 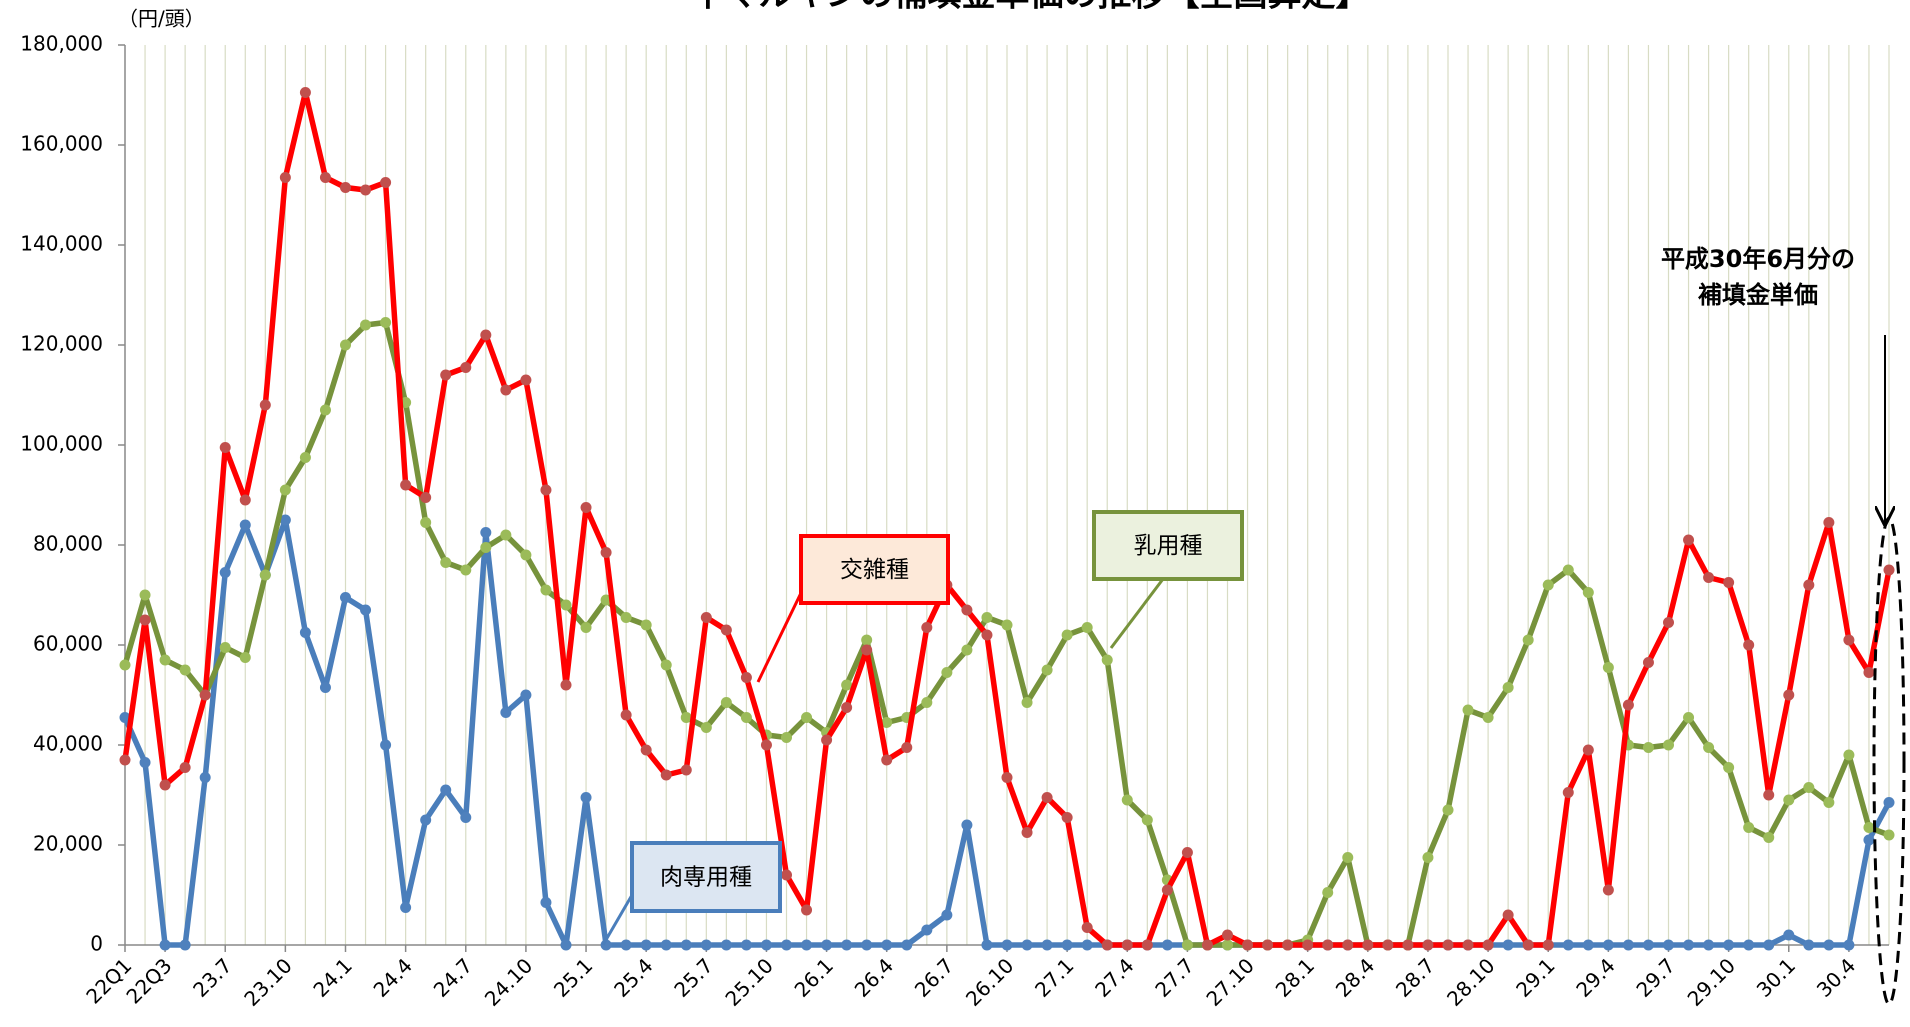 I want to click on x-tick-label: 25.1, so click(x=573, y=977).